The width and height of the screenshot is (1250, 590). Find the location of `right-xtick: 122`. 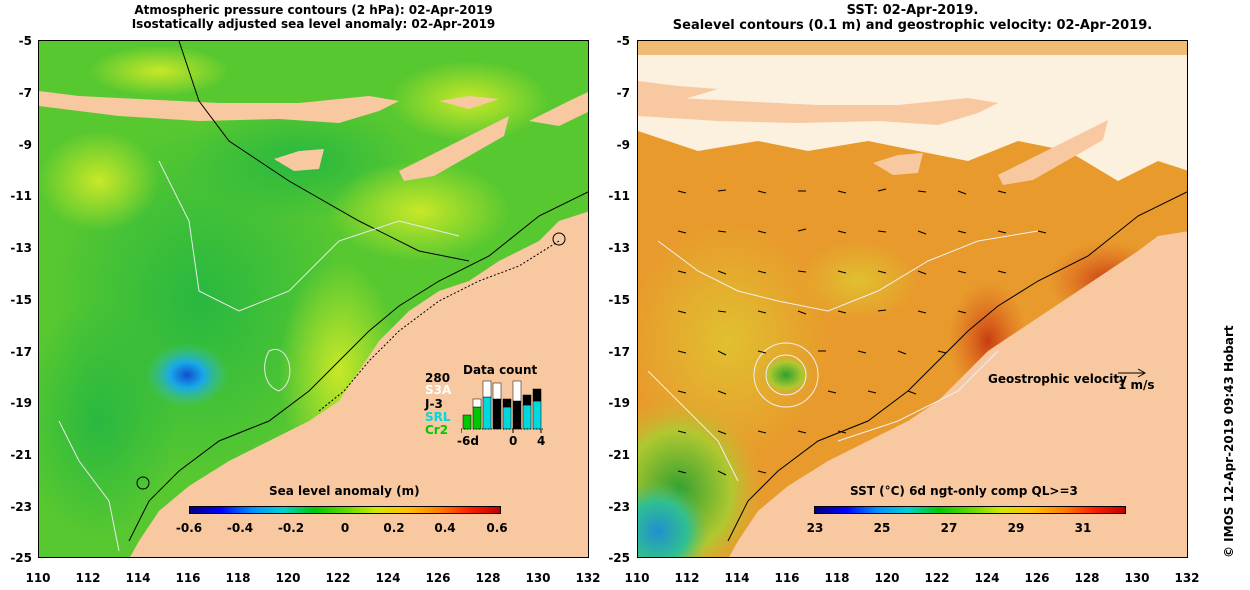

right-xtick: 122 is located at coordinates (937, 578).